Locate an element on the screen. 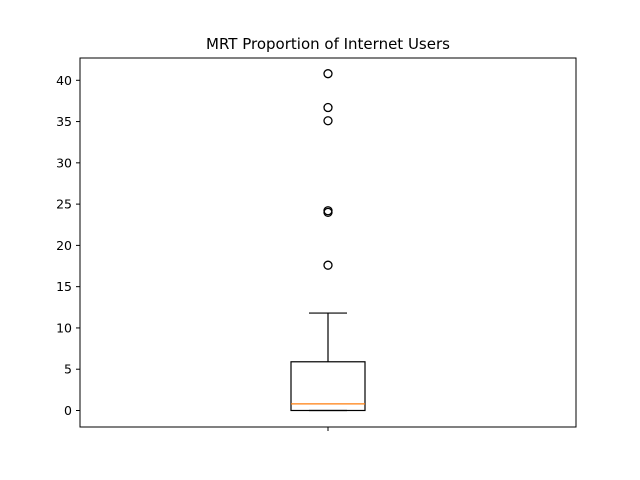 The height and width of the screenshot is (480, 640). y-tick-label: 5 is located at coordinates (68, 369).